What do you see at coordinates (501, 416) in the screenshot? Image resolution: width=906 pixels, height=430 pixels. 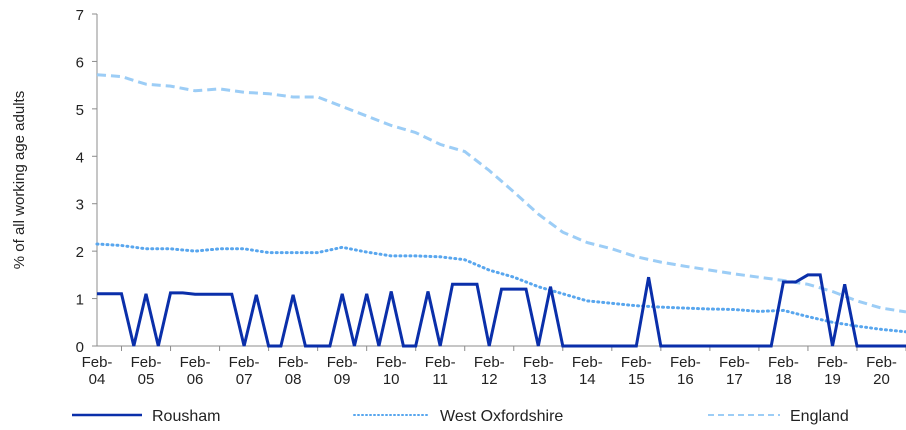 I see `legend-label: West Oxfordshire` at bounding box center [501, 416].